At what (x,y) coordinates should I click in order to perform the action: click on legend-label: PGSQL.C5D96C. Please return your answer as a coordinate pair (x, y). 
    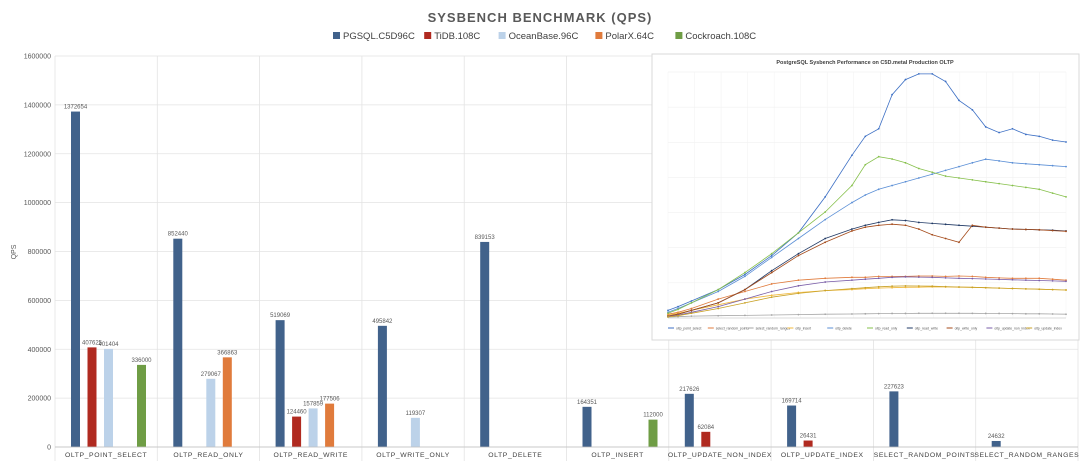
    Looking at the image, I should click on (379, 36).